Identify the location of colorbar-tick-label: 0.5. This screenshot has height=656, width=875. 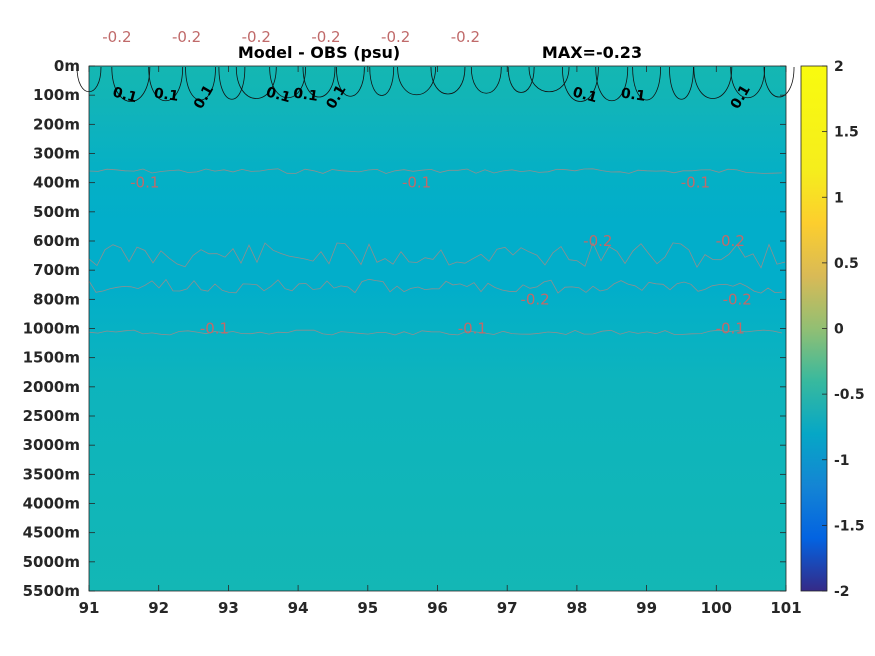
(846, 264).